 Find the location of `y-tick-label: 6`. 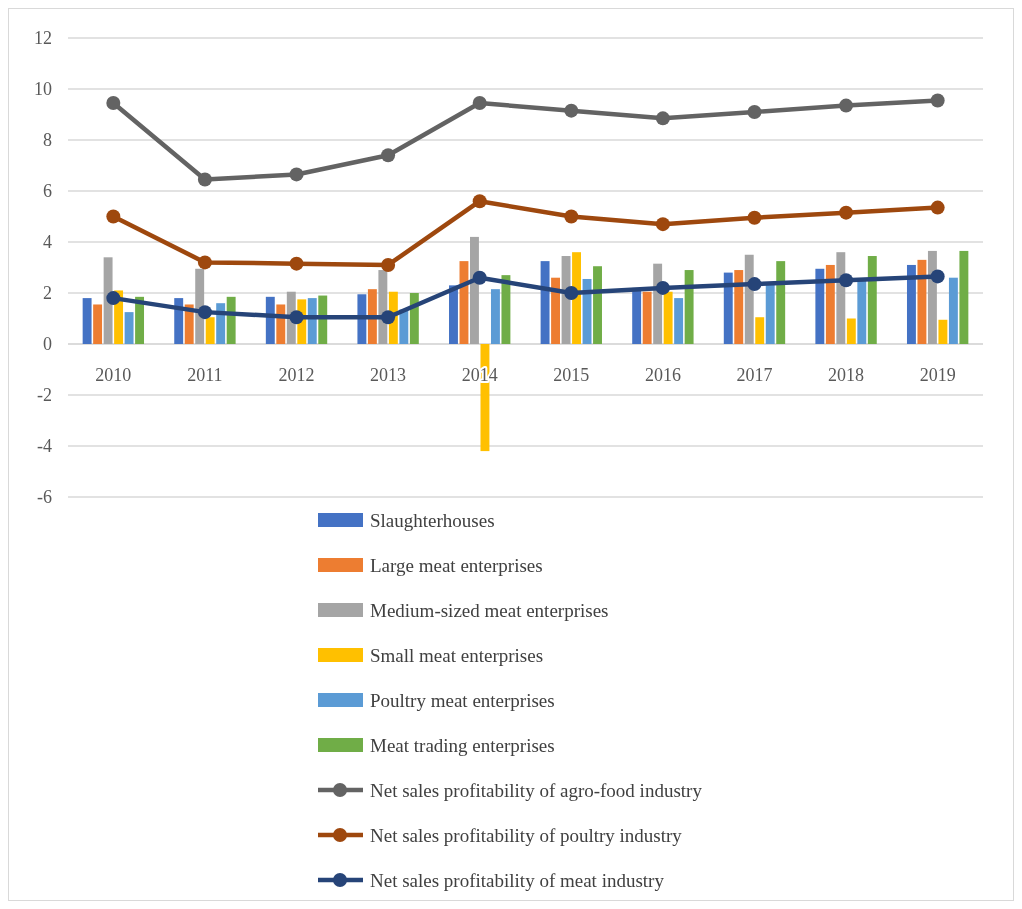

y-tick-label: 6 is located at coordinates (47, 191).